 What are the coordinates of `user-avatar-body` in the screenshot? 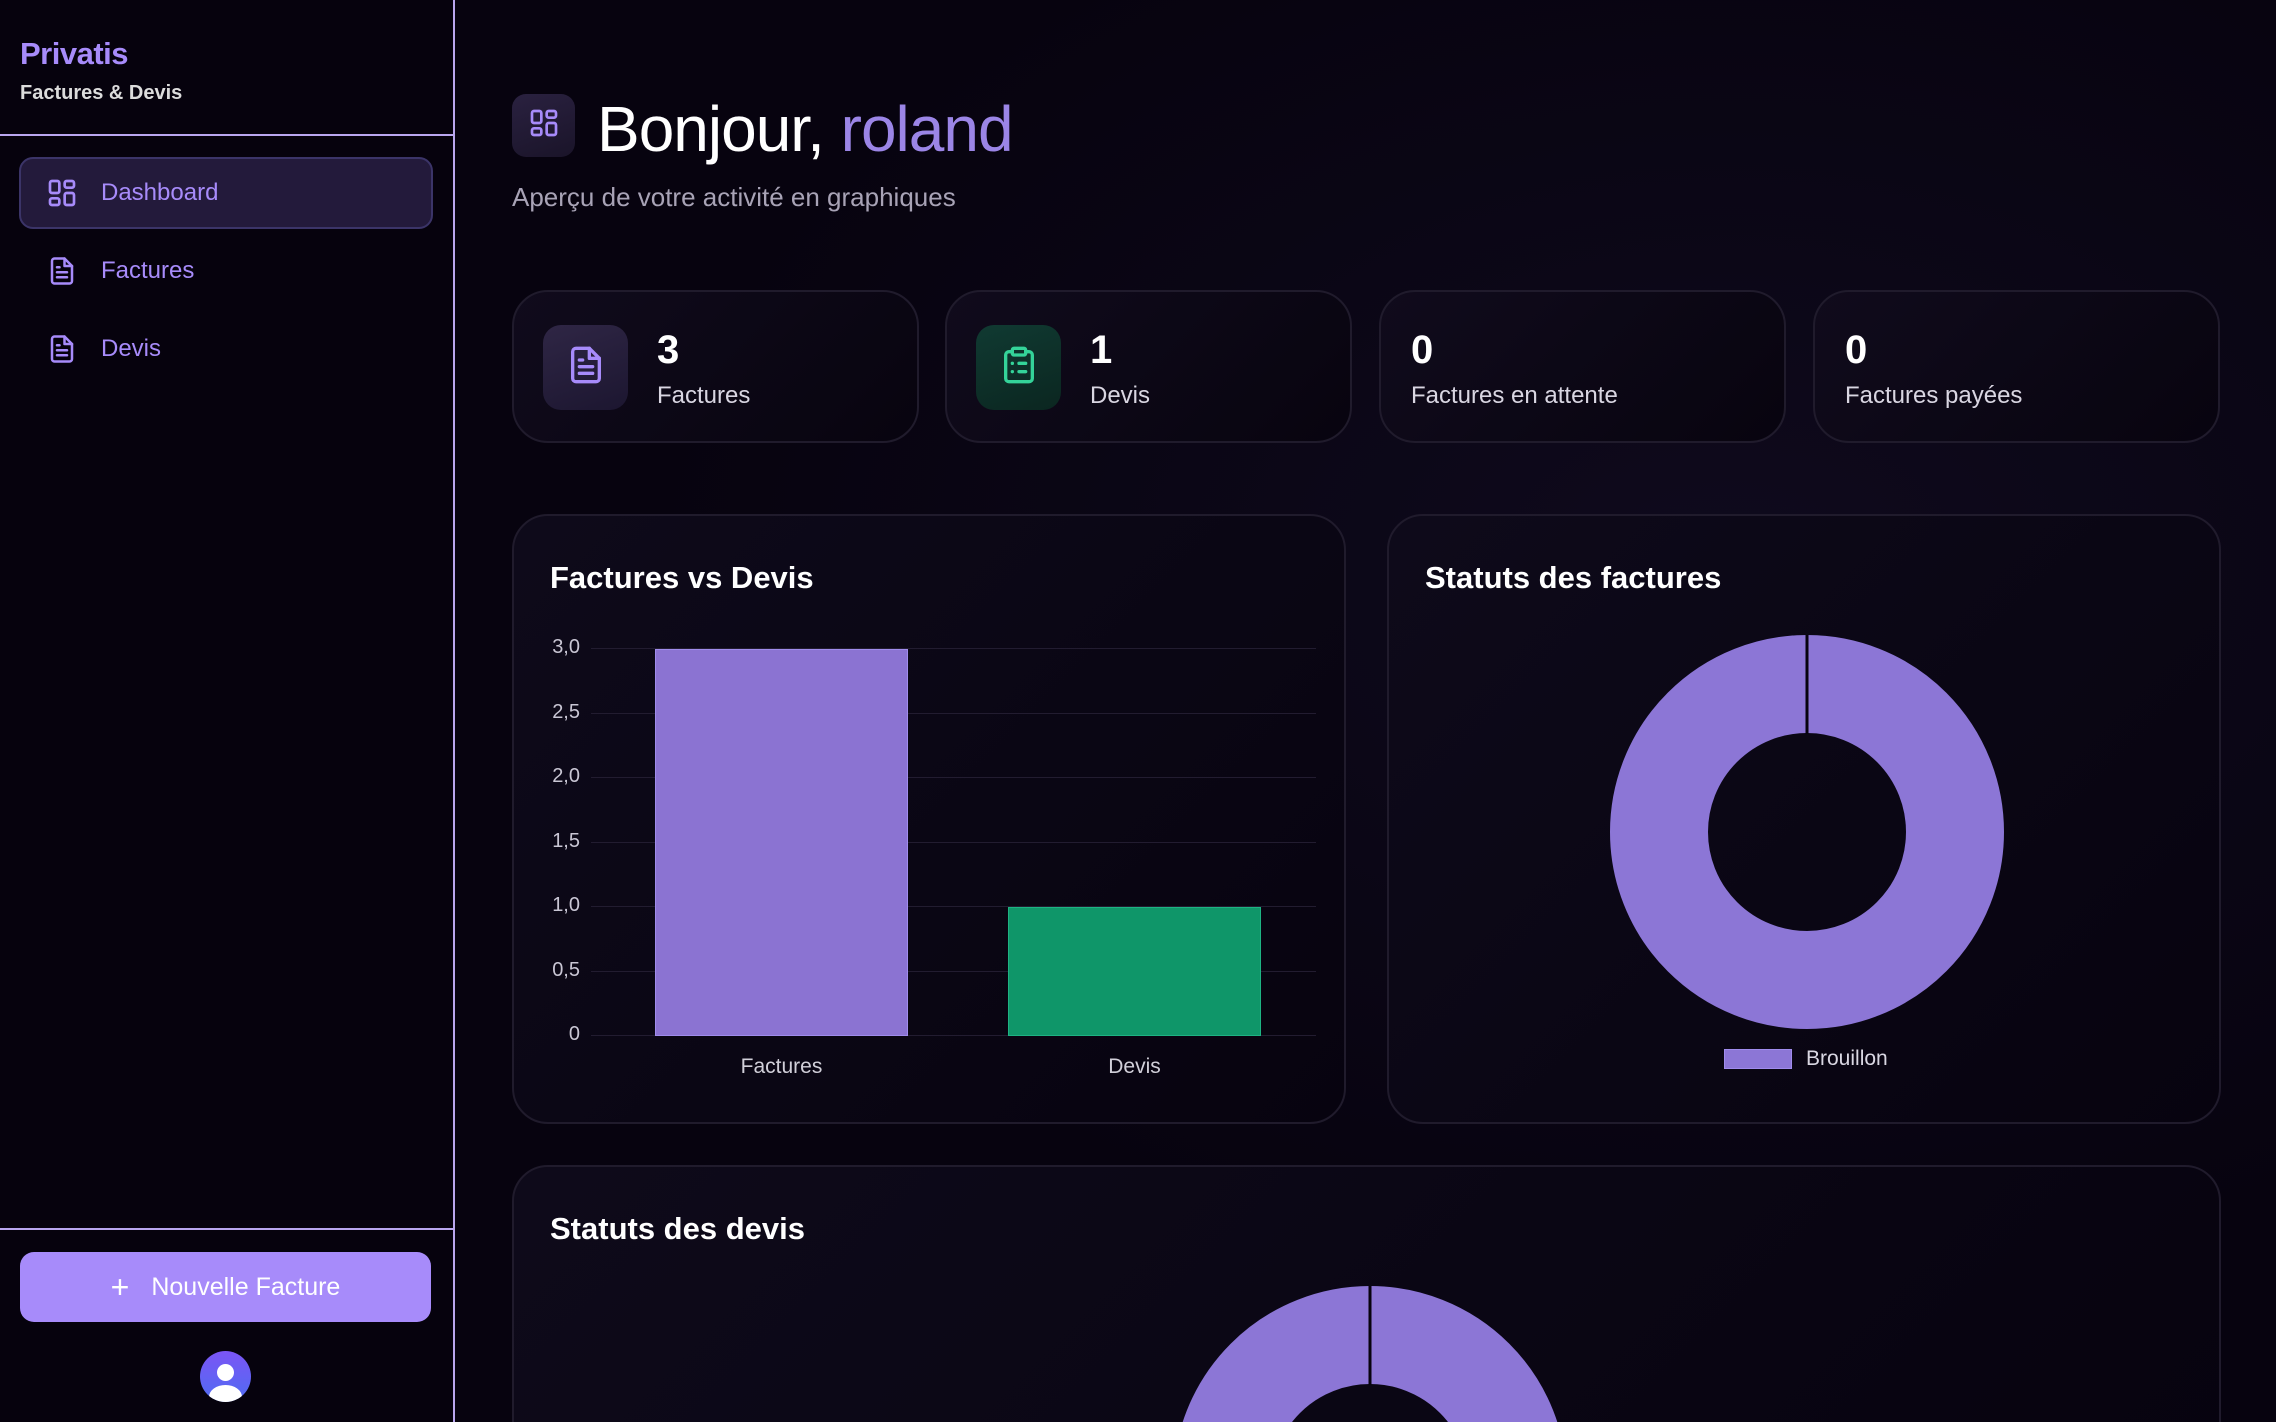 It's located at (225, 1393).